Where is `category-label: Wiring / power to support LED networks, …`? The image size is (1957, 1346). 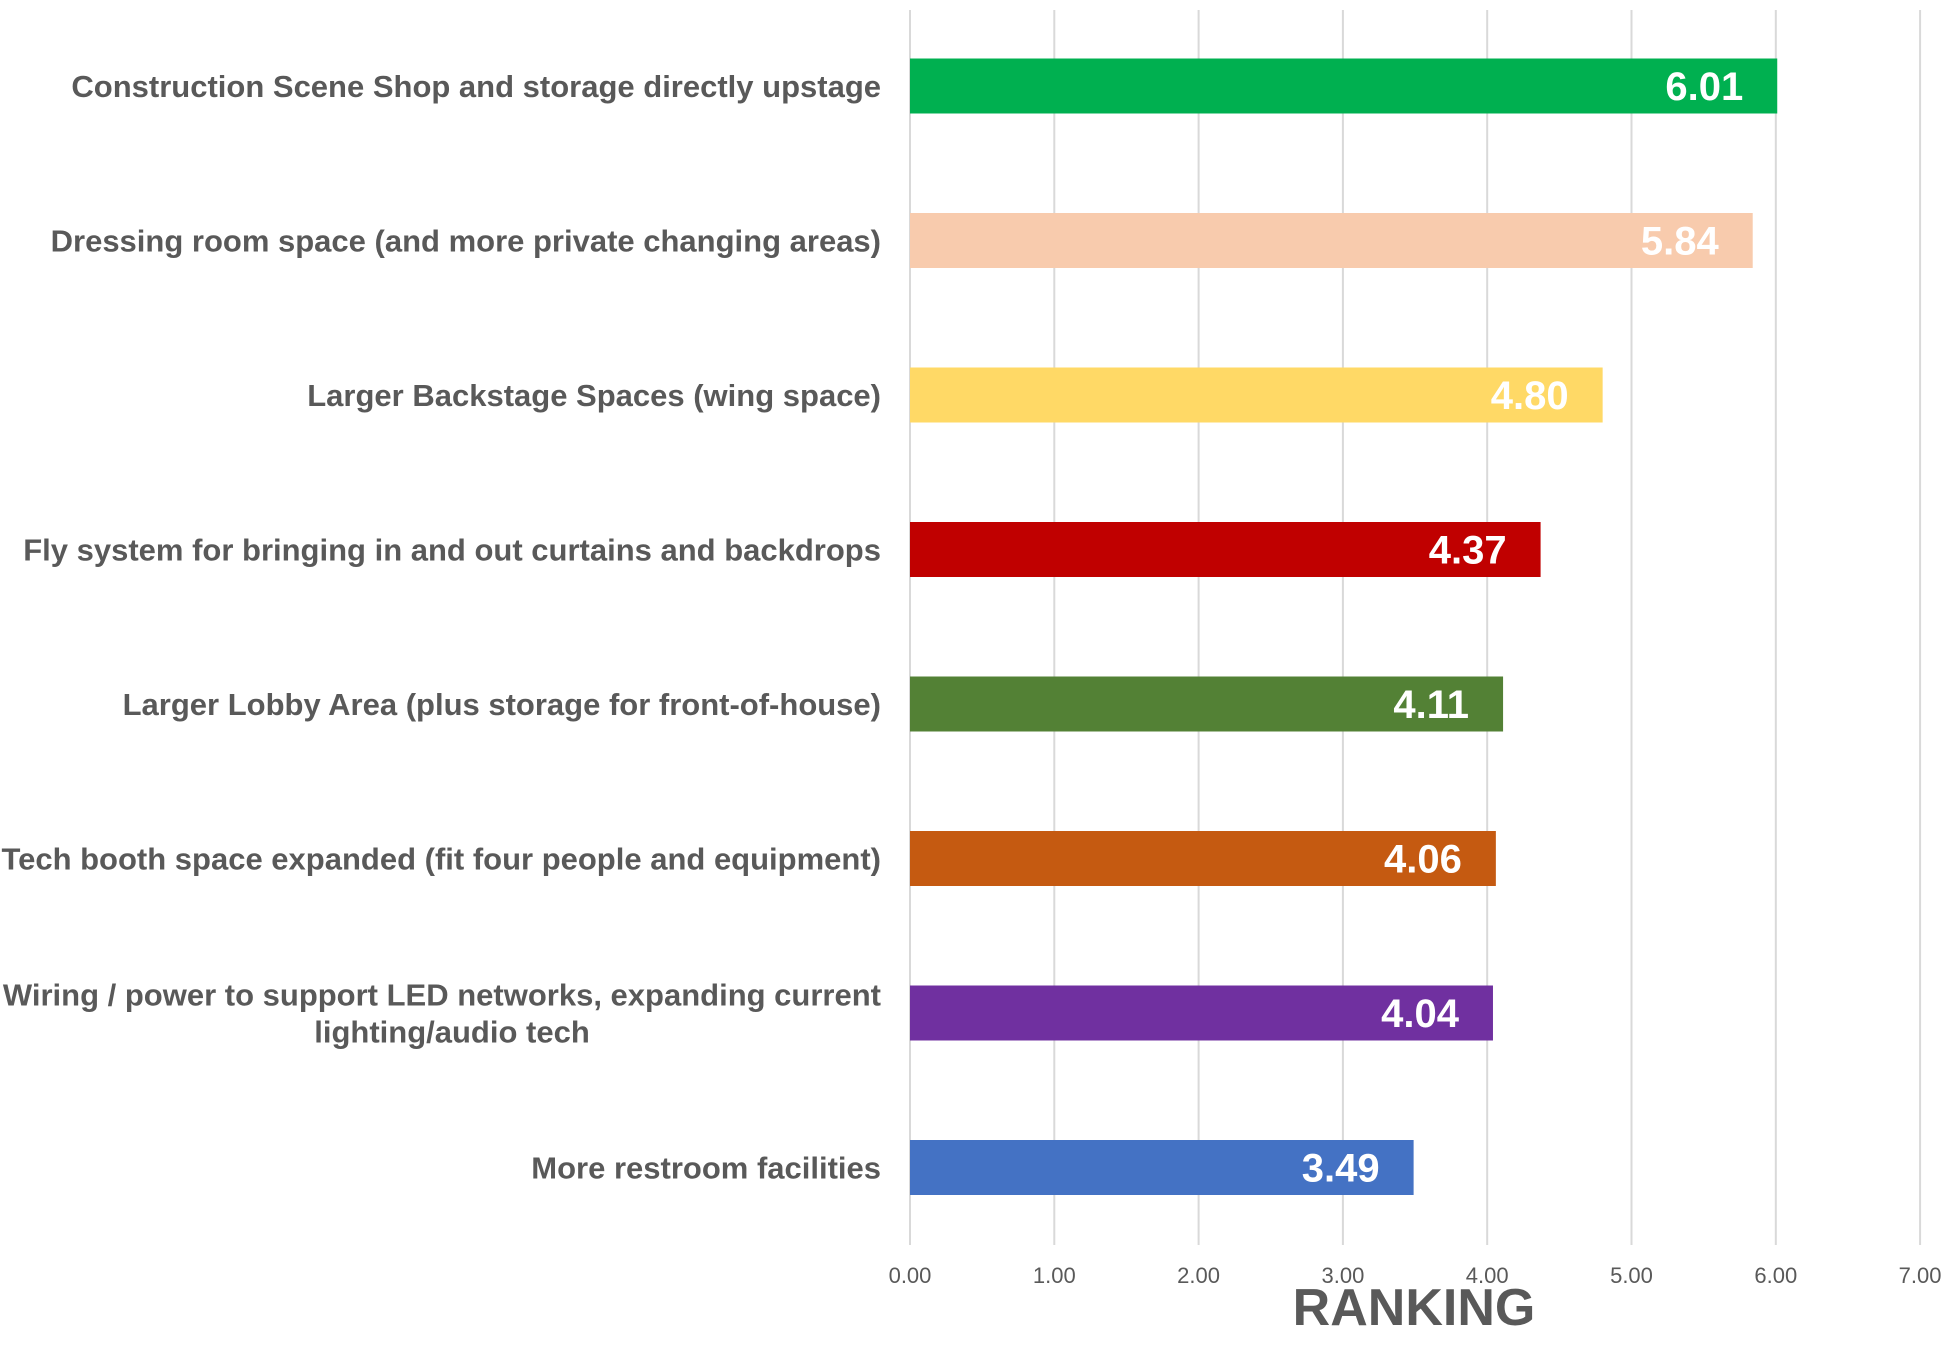 category-label: Wiring / power to support LED networks, … is located at coordinates (442, 995).